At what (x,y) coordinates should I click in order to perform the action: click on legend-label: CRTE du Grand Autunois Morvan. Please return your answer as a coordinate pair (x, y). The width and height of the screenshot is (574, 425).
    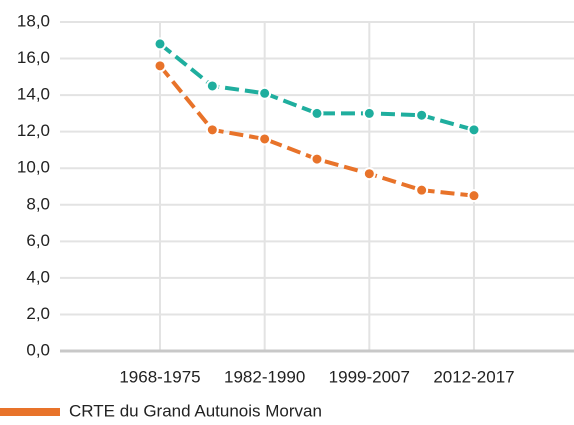
    Looking at the image, I should click on (195, 410).